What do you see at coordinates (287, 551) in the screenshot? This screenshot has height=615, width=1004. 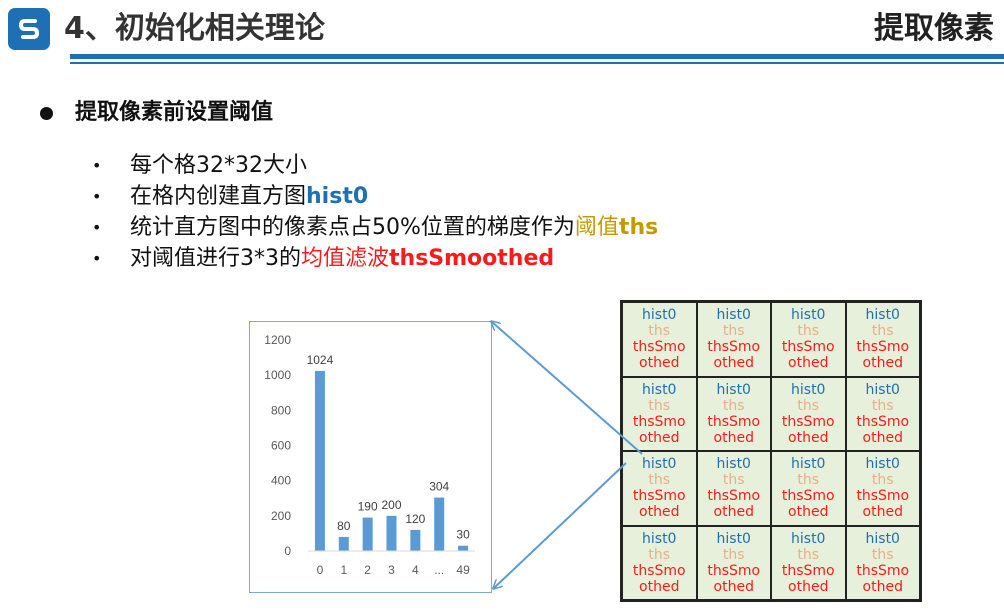 I see `y-tick-label: 0` at bounding box center [287, 551].